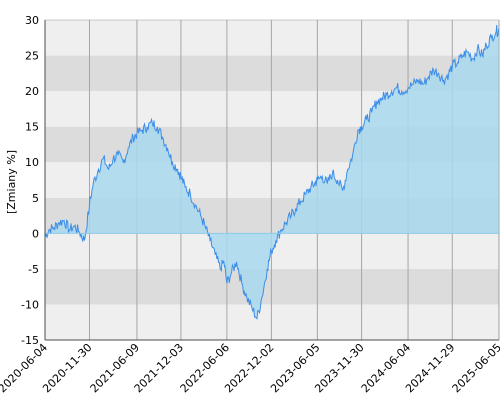 The width and height of the screenshot is (500, 400). What do you see at coordinates (30, 340) in the screenshot?
I see `y-tick-label: -15` at bounding box center [30, 340].